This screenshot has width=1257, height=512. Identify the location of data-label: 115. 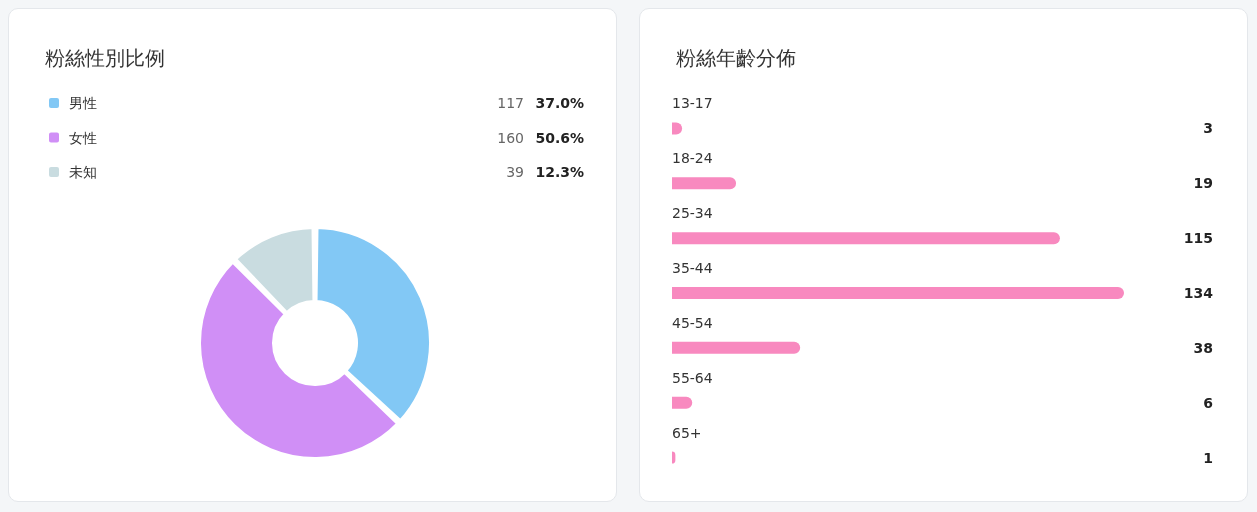
(1198, 238).